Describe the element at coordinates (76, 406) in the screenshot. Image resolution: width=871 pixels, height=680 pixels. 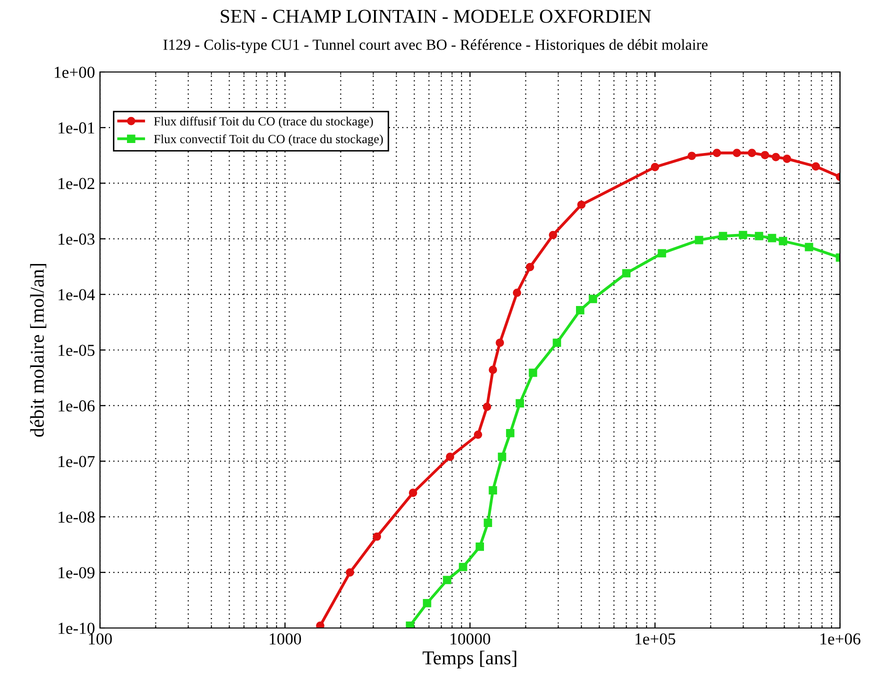
I see `y-tick-label: 1e-06` at that location.